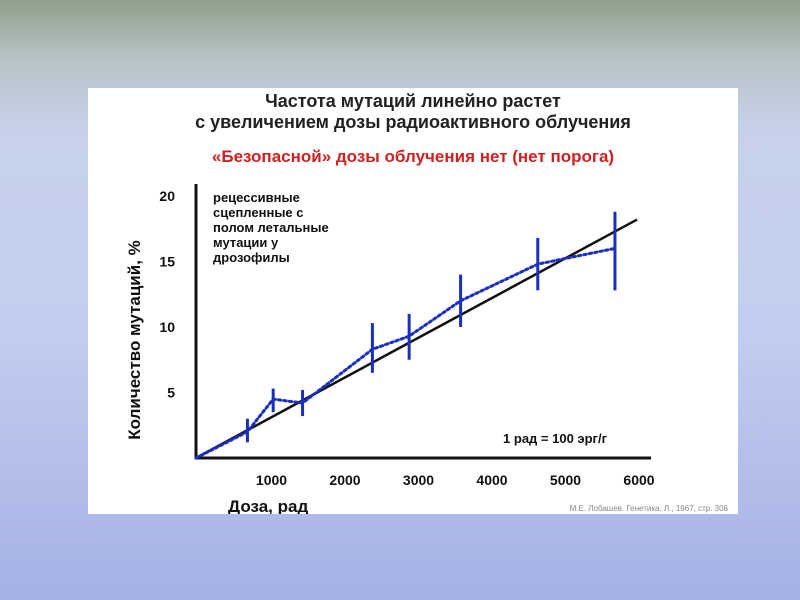  Describe the element at coordinates (134, 340) in the screenshot. I see `y-axis-title: Количество мутаций, %` at that location.